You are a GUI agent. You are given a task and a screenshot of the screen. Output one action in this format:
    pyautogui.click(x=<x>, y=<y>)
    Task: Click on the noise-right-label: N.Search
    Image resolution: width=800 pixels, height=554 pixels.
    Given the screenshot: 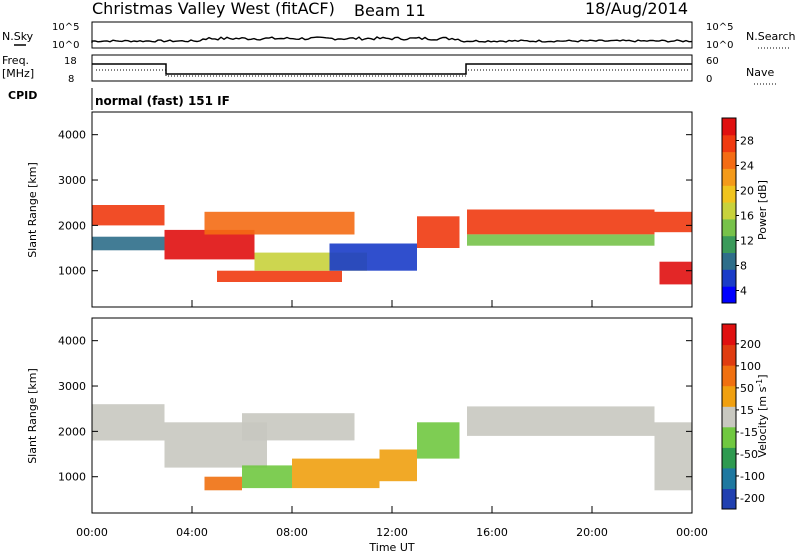 What is the action you would take?
    pyautogui.click(x=771, y=36)
    